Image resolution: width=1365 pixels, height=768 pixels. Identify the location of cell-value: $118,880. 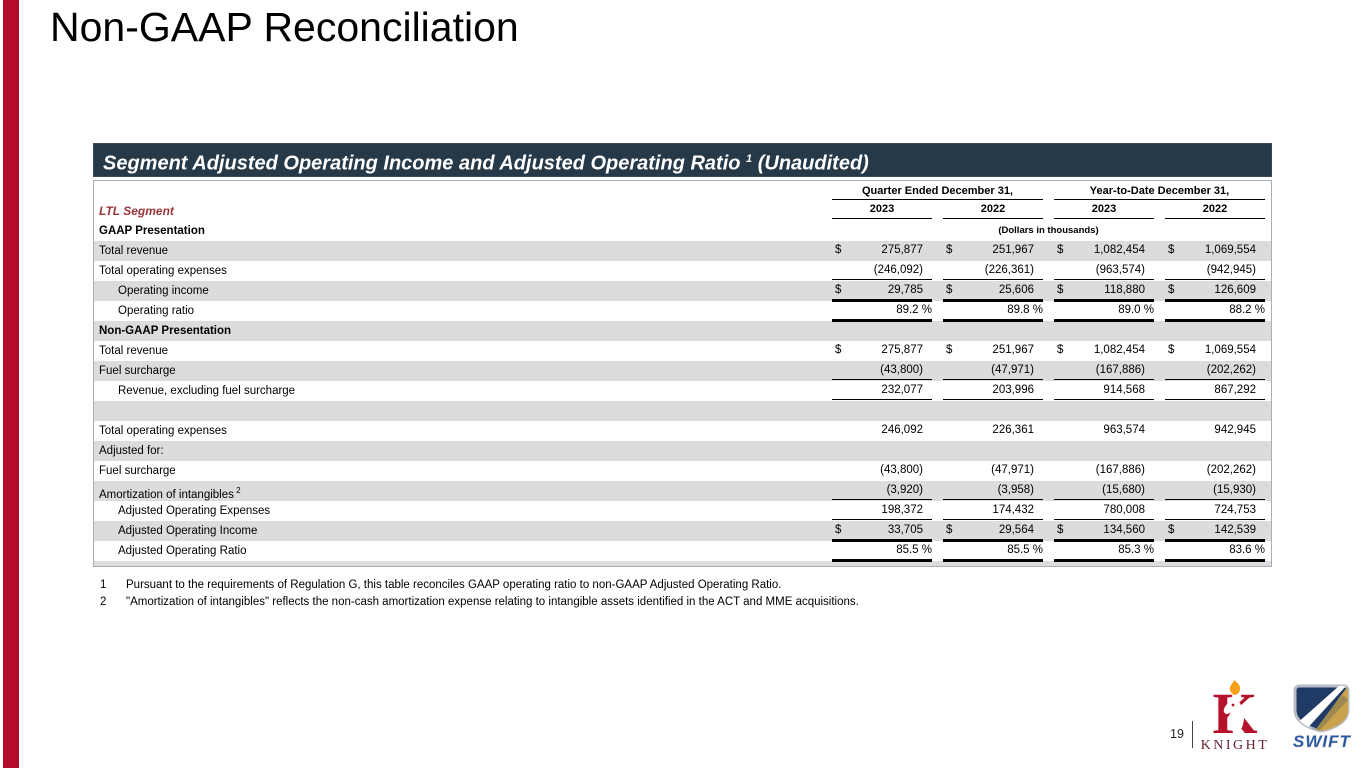
(1104, 291).